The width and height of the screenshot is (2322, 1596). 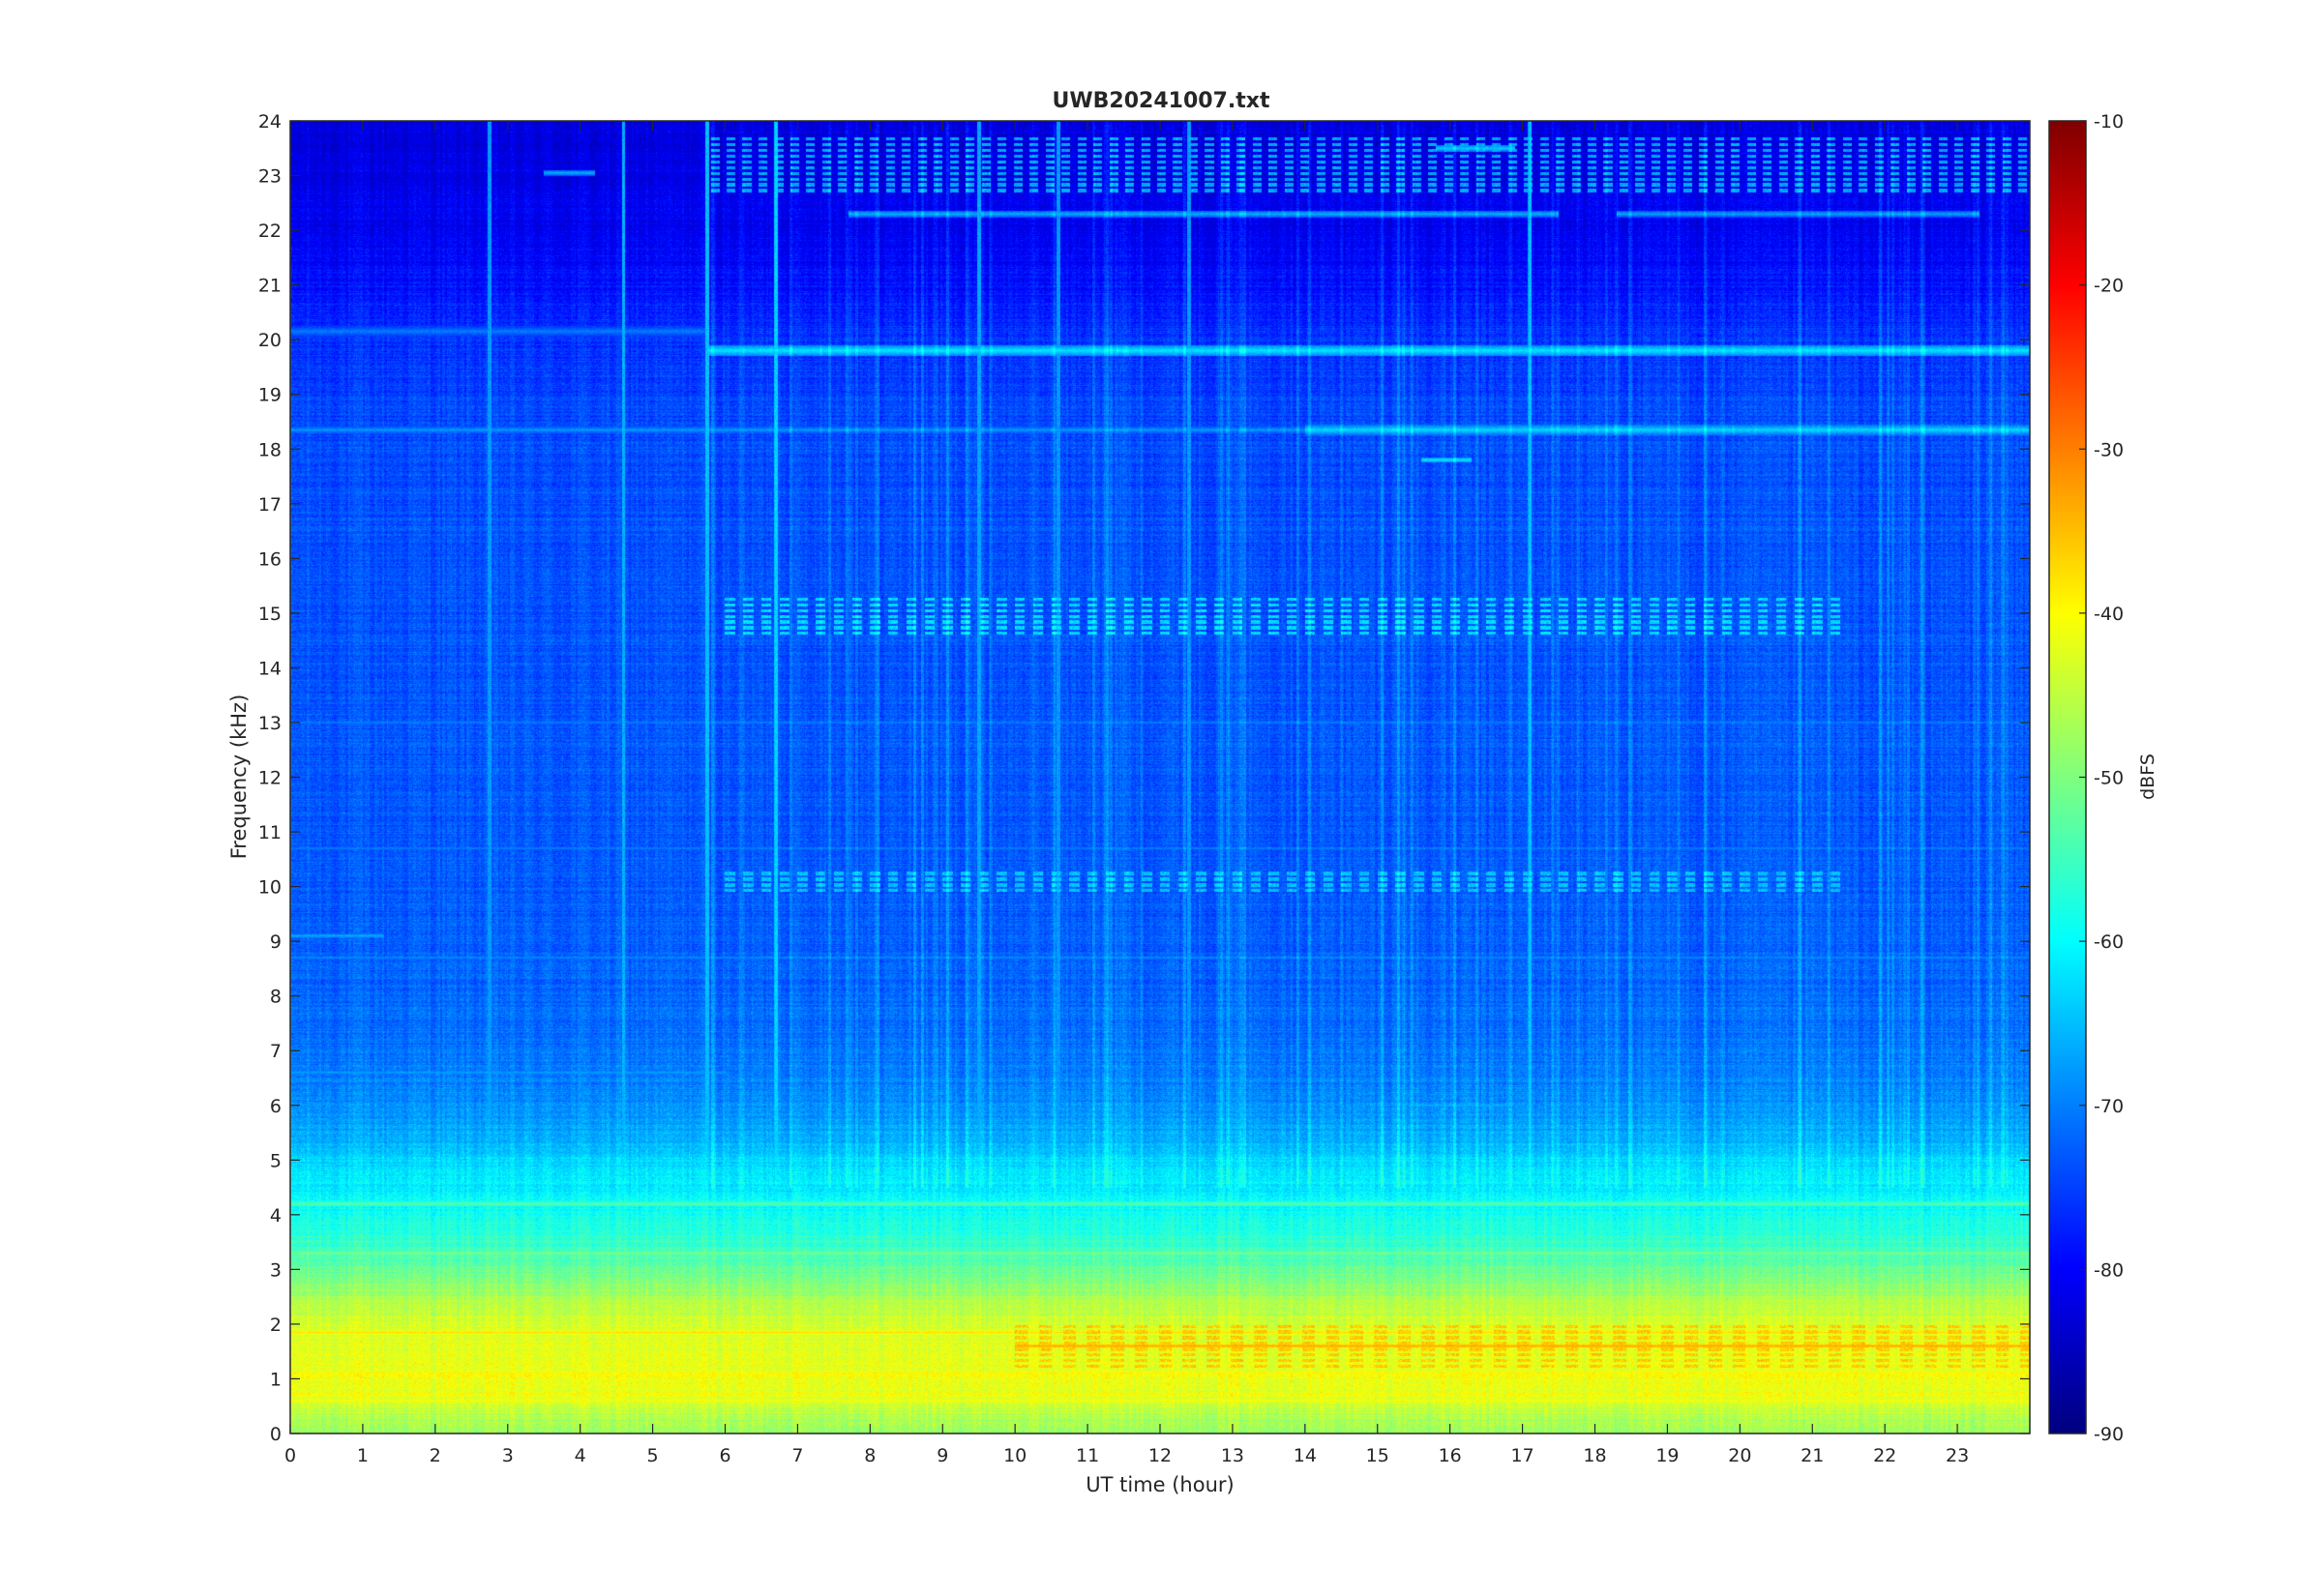 What do you see at coordinates (1015, 1455) in the screenshot?
I see `x-tick-label: 10` at bounding box center [1015, 1455].